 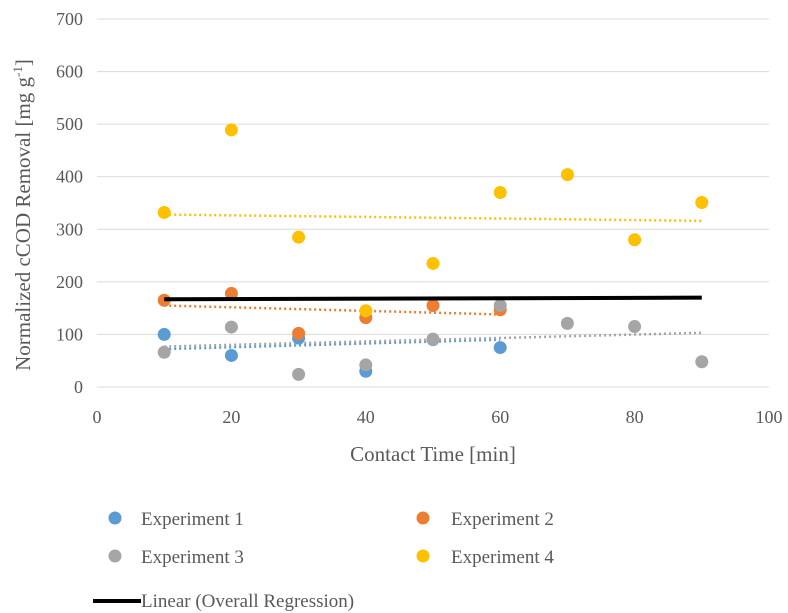 I want to click on y-tick-label: 600, so click(x=69, y=72).